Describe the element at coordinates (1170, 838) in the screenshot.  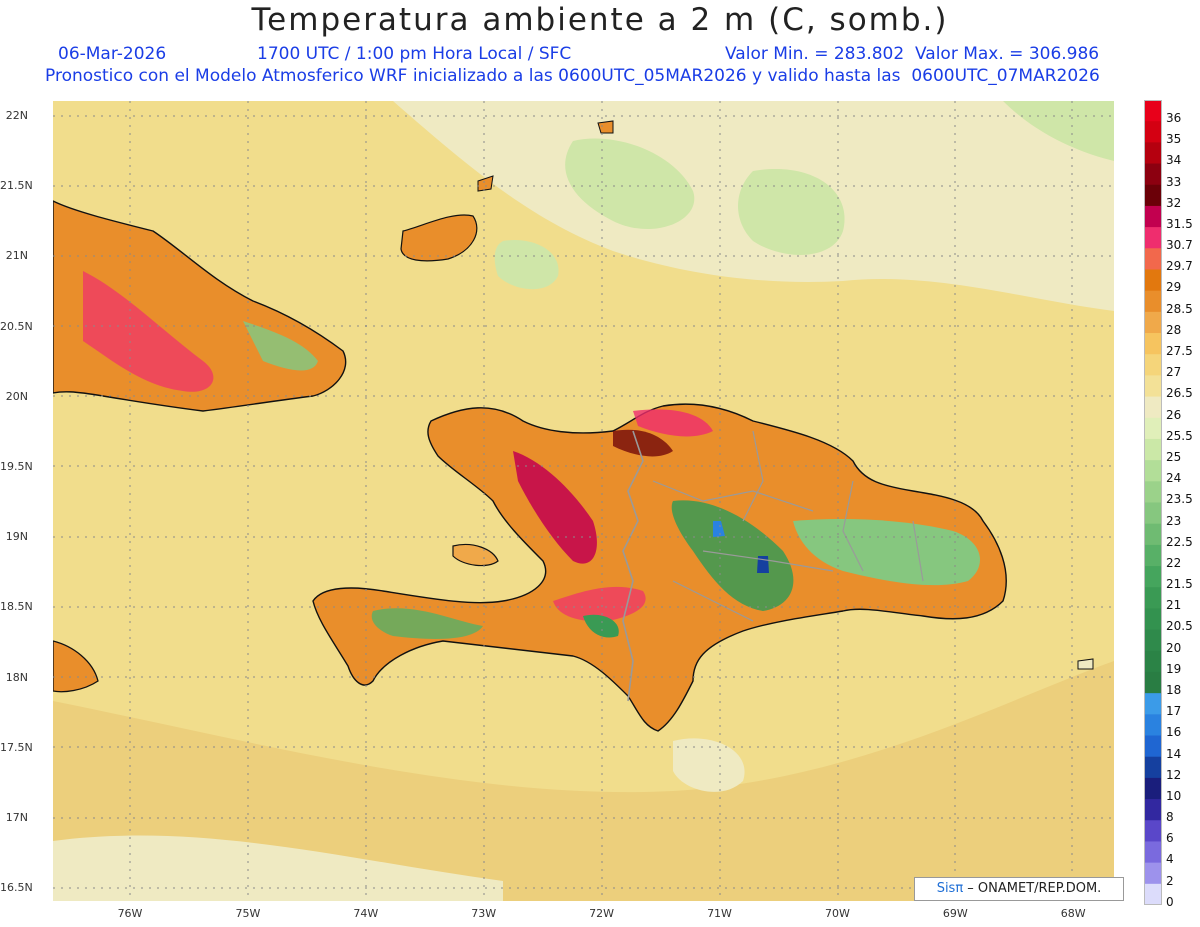
I see `colorbar-label: 6` at that location.